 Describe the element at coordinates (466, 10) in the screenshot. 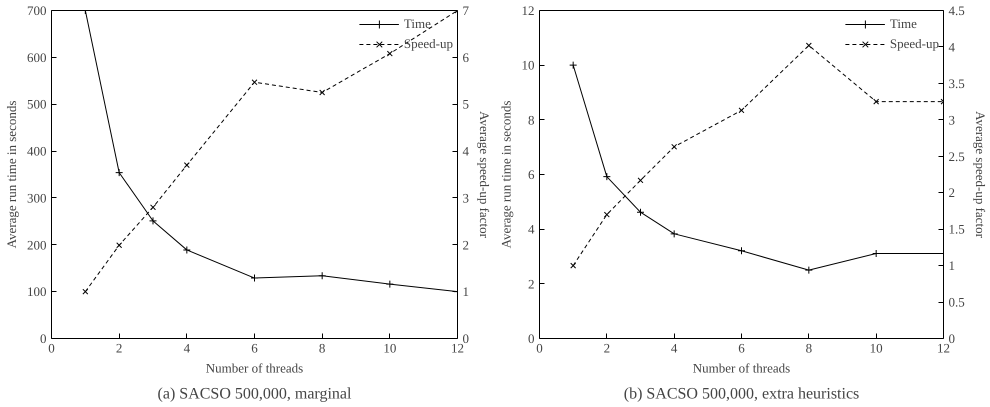

I see `y2-tick-label: 7` at that location.